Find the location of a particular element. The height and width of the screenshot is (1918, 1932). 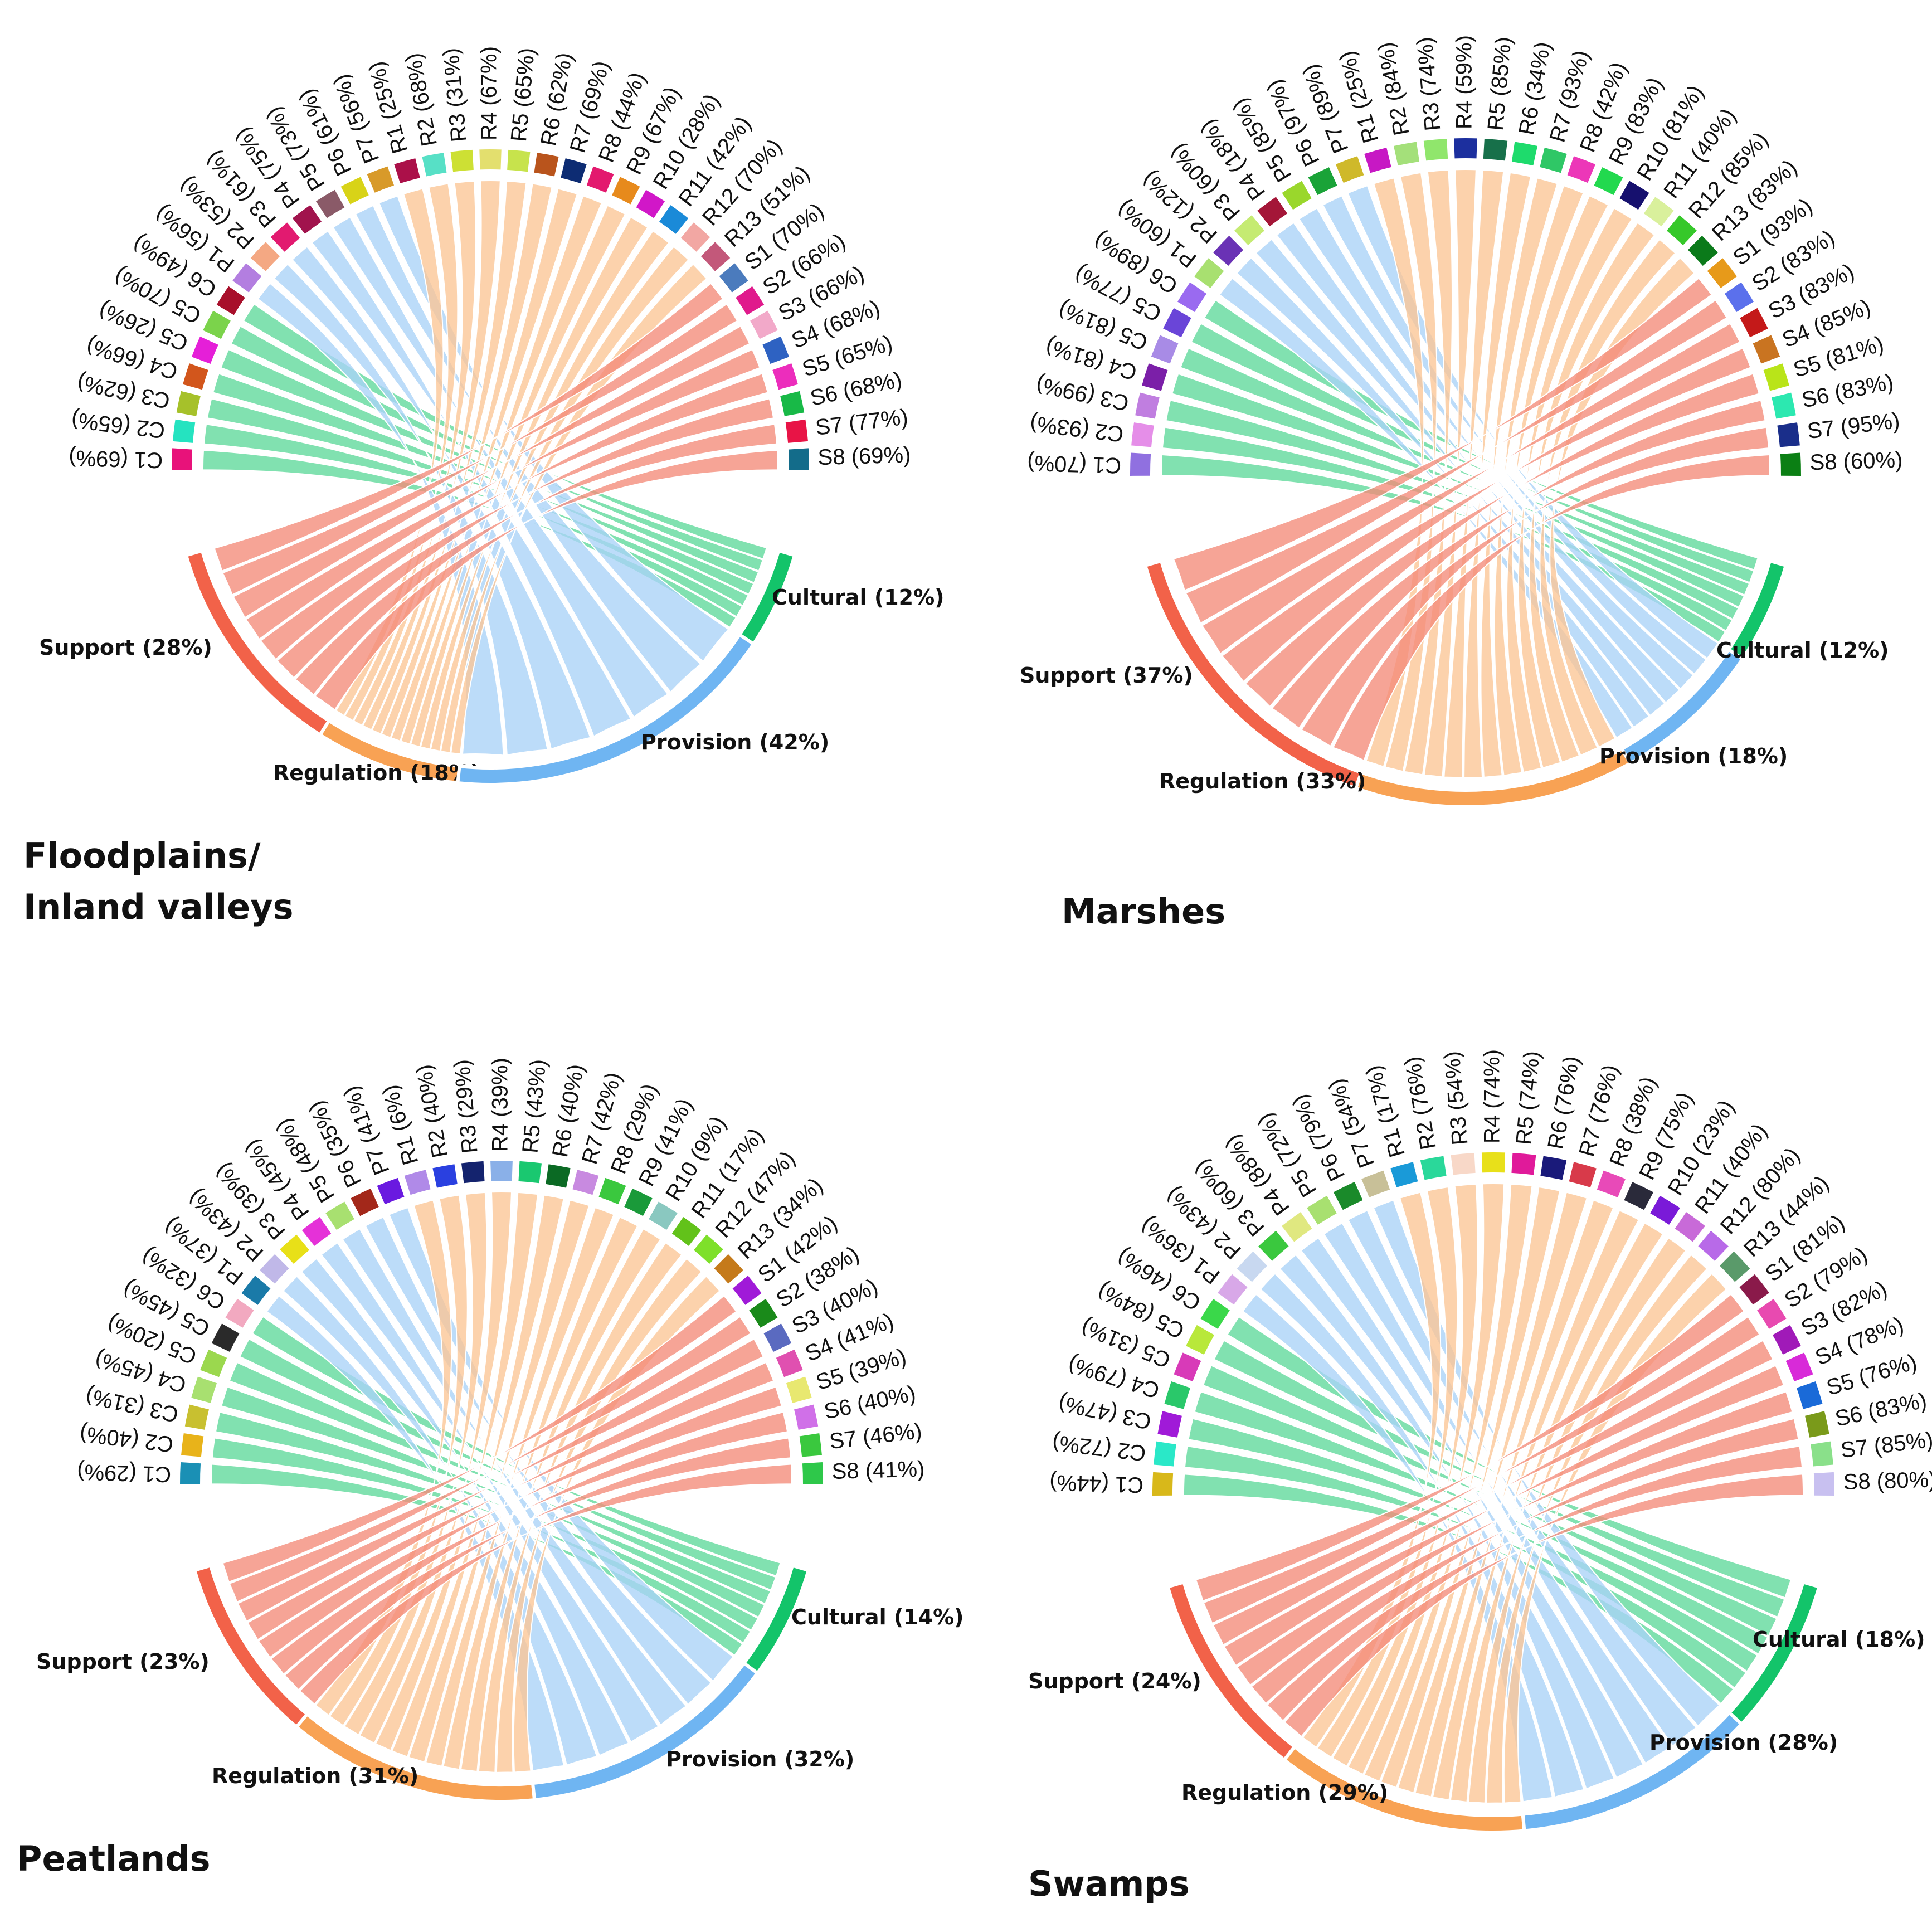

category-label-support: Support (23%) is located at coordinates (123, 1661).